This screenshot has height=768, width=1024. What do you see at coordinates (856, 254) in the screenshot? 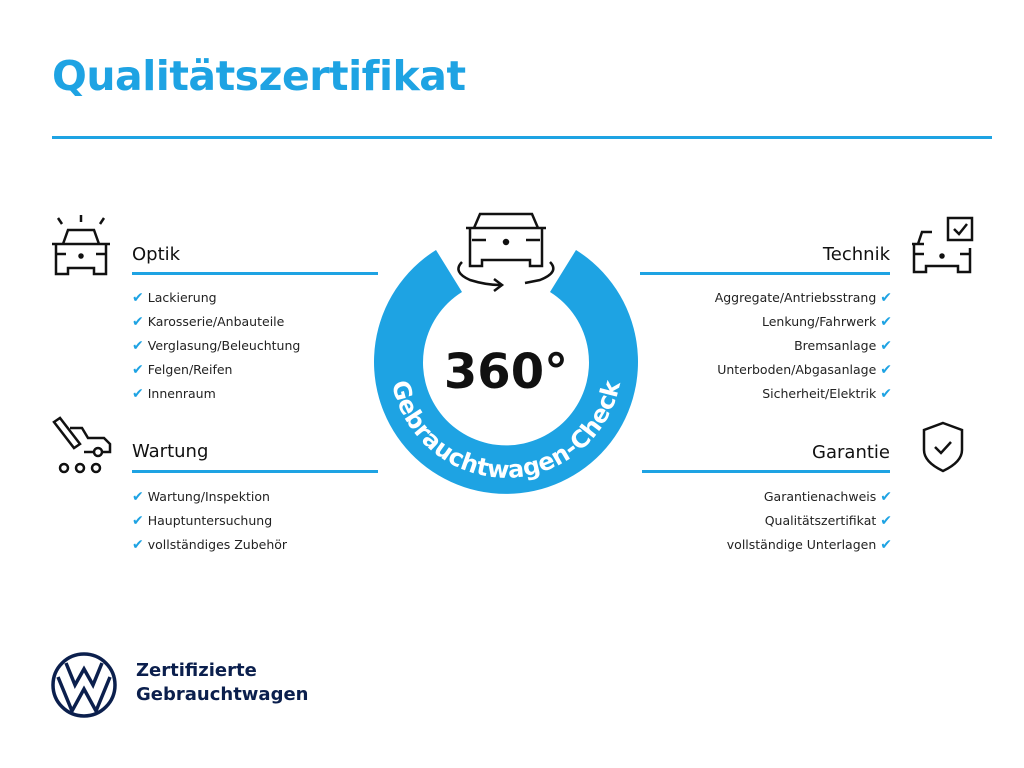
I see `section-heading-technik: Technik` at bounding box center [856, 254].